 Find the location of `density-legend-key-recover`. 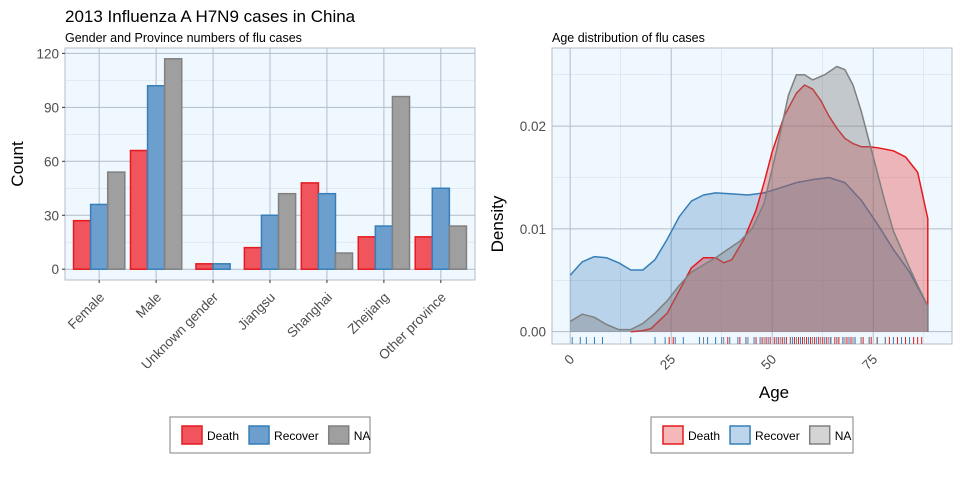

density-legend-key-recover is located at coordinates (740, 435).